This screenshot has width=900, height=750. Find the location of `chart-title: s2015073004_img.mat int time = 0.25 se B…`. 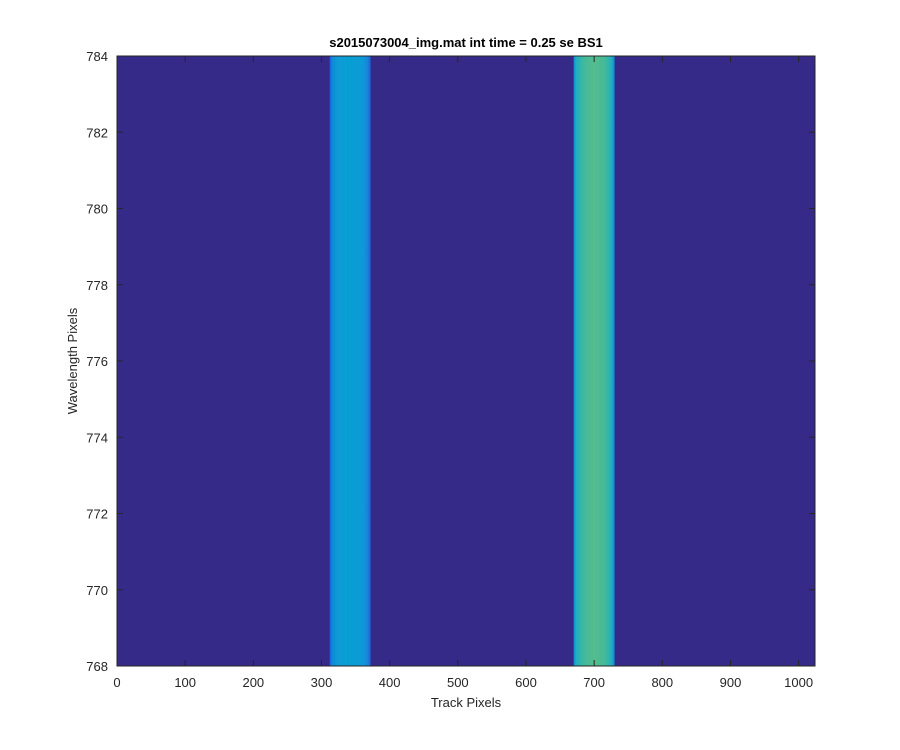

chart-title: s2015073004_img.mat int time = 0.25 se B… is located at coordinates (466, 42).